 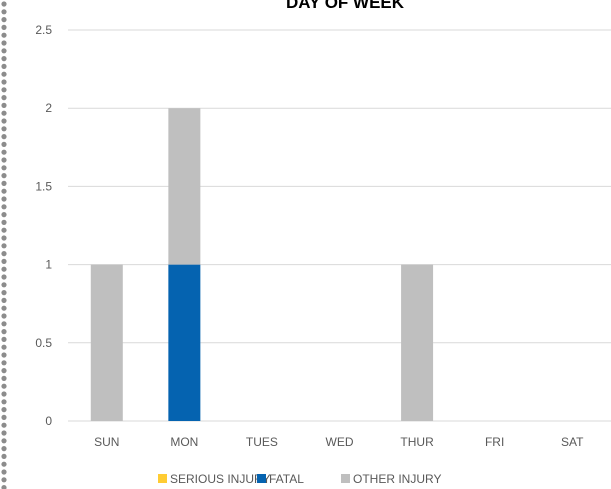 What do you see at coordinates (417, 342) in the screenshot?
I see `bar-other-injury-thur` at bounding box center [417, 342].